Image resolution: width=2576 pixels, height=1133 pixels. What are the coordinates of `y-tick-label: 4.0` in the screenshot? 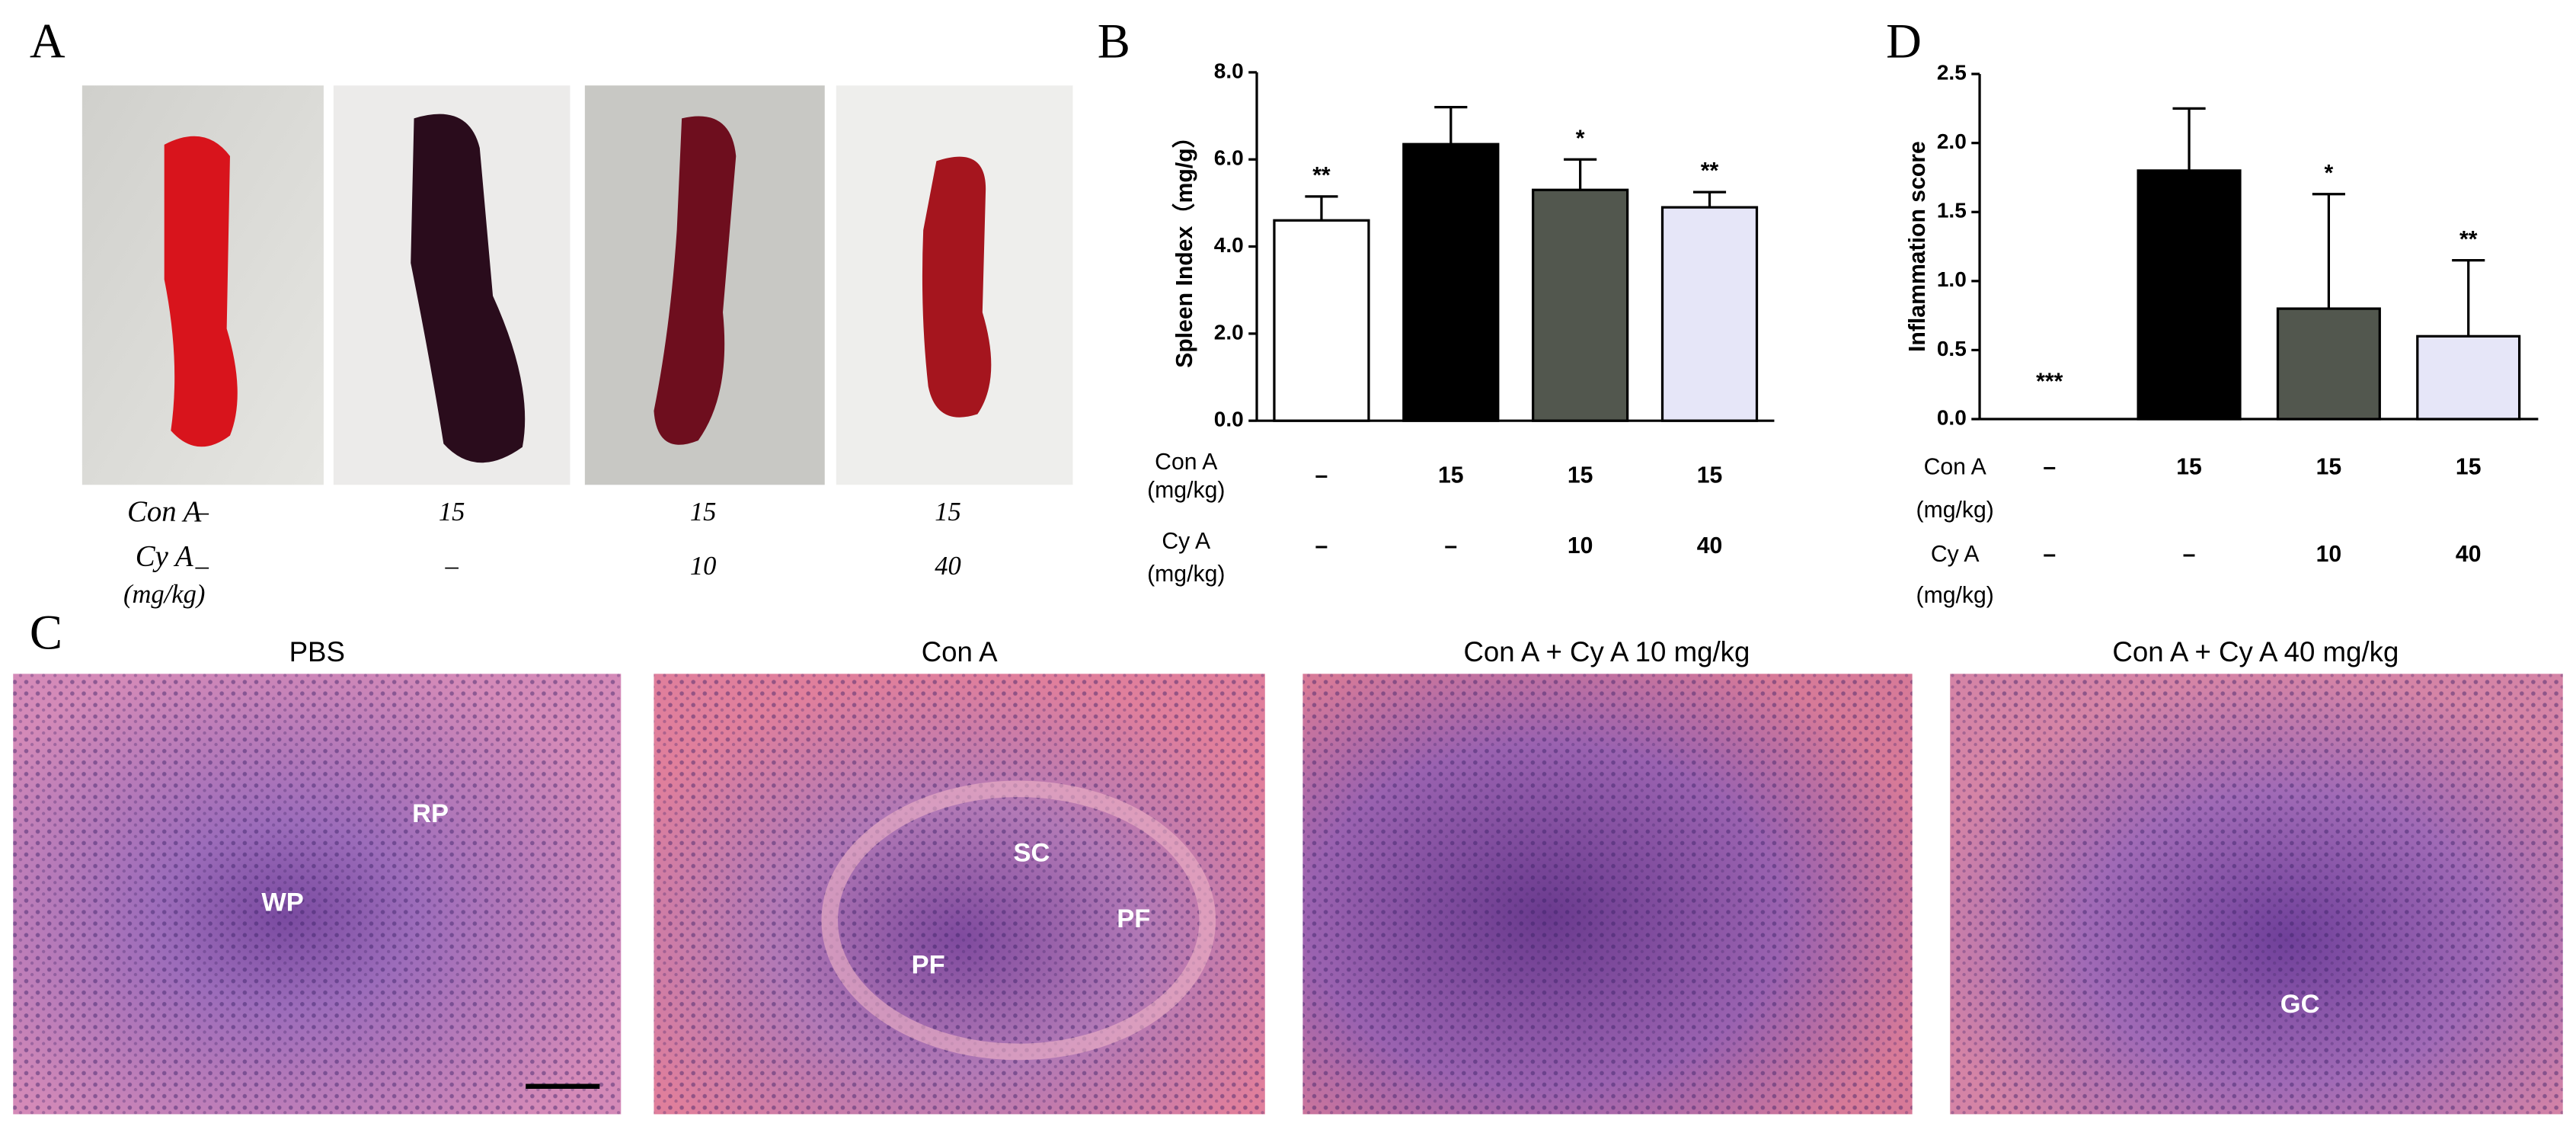 It's located at (1229, 245).